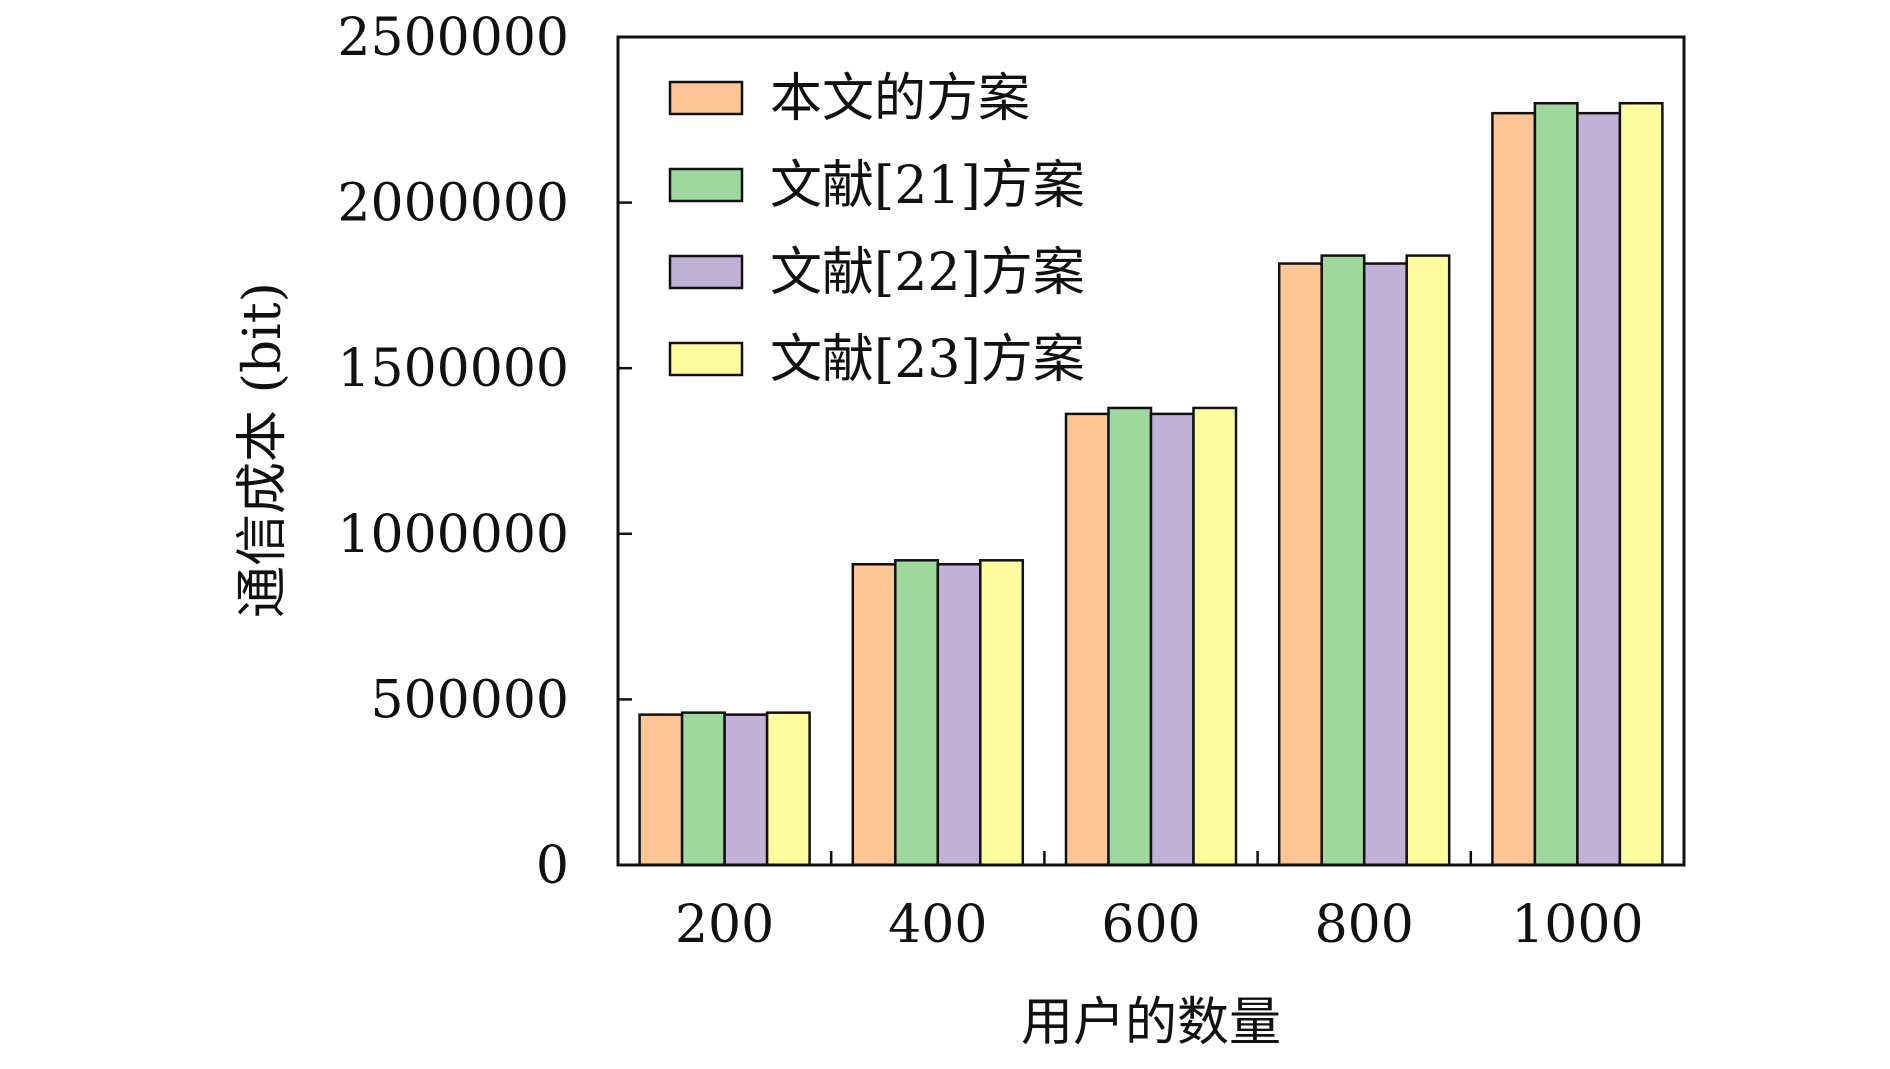 The width and height of the screenshot is (1890, 1069). What do you see at coordinates (927, 360) in the screenshot?
I see `legend-label-4: 文献[23]方案` at bounding box center [927, 360].